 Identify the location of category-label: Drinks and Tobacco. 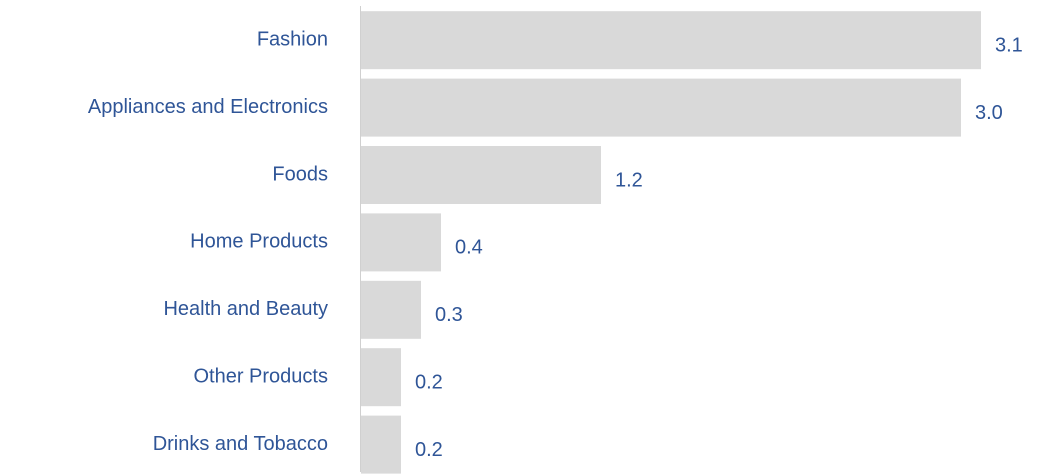
(240, 444).